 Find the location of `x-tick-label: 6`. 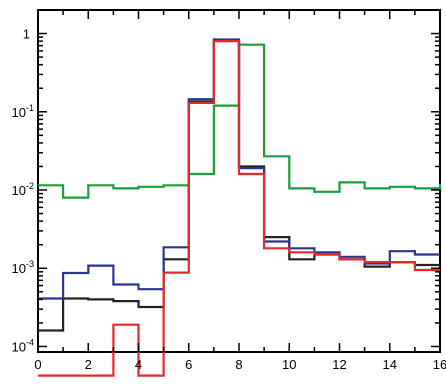

x-tick-label: 6 is located at coordinates (188, 364).